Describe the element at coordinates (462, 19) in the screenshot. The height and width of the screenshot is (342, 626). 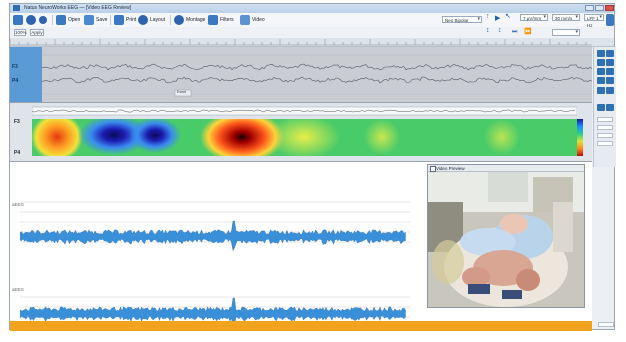
I see `montage-select: Neo Bipolar` at that location.